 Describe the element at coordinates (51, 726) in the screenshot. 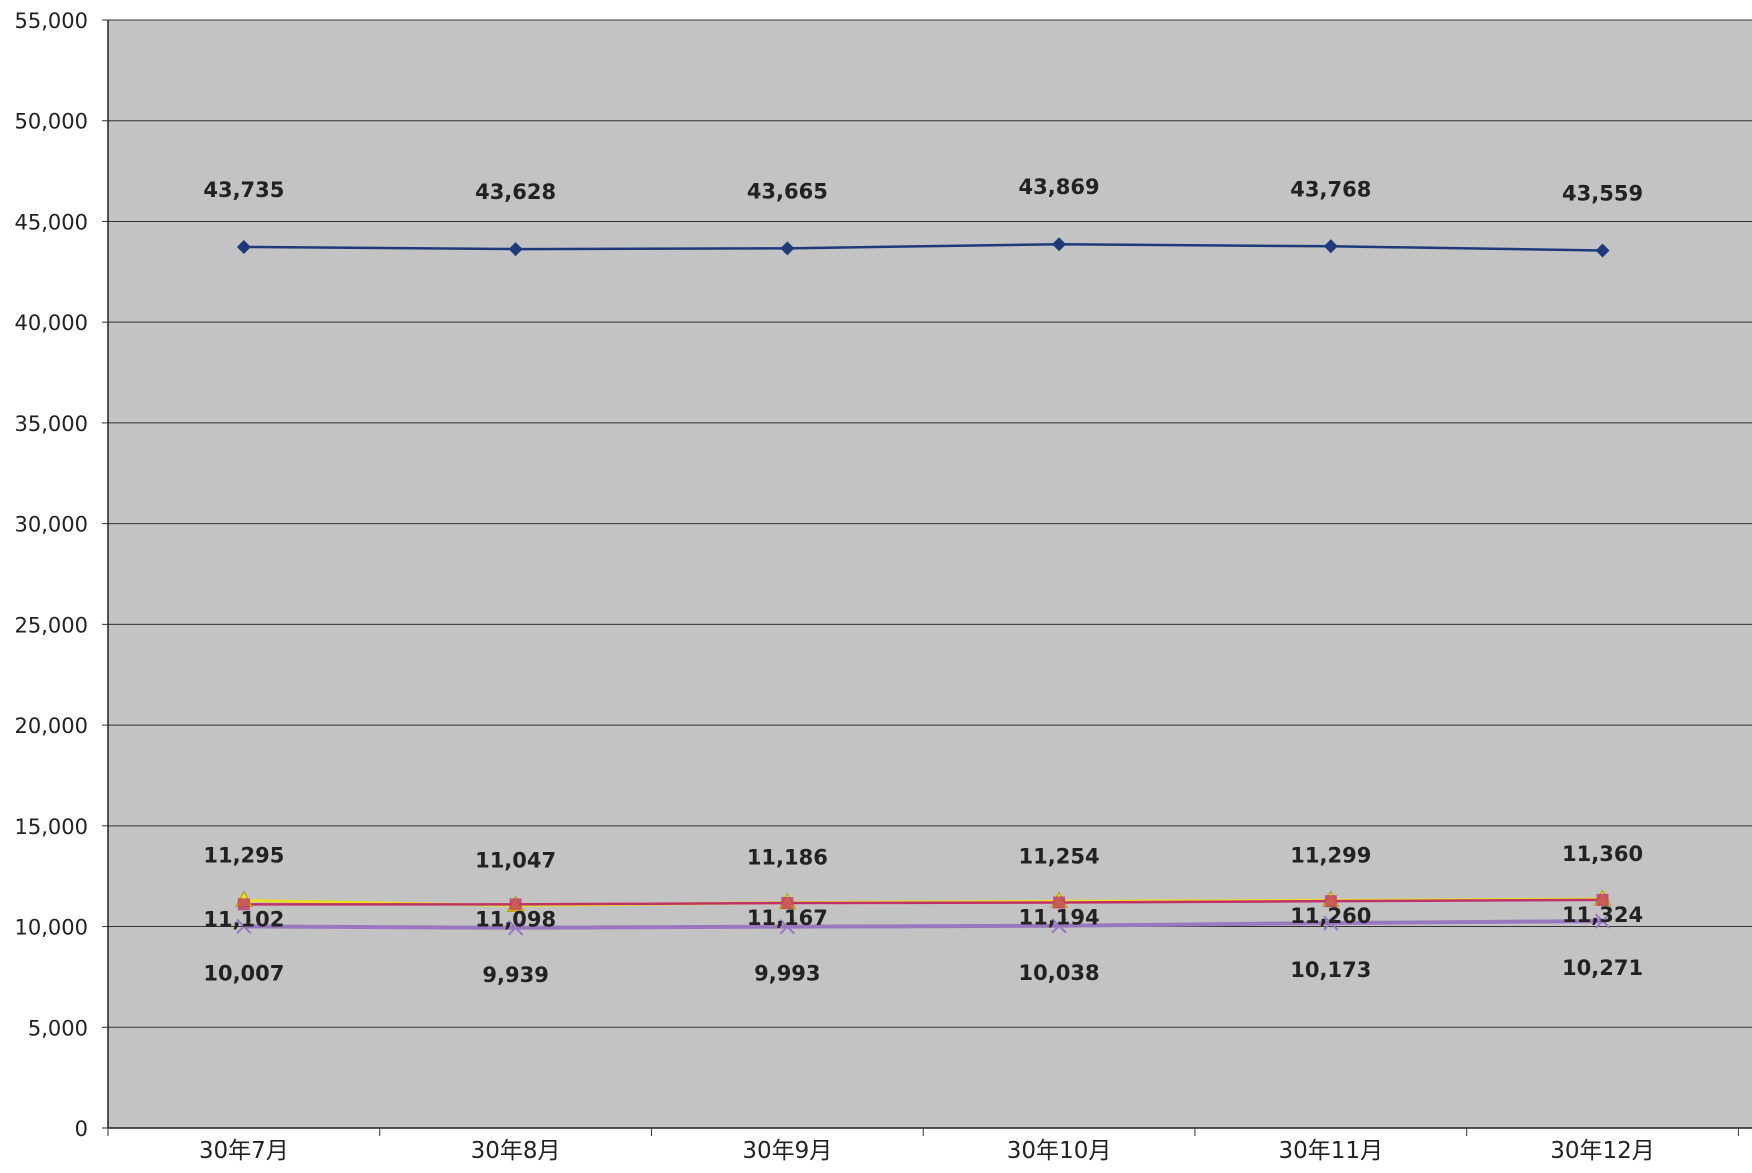

I see `y-tick-label: 20,000` at that location.